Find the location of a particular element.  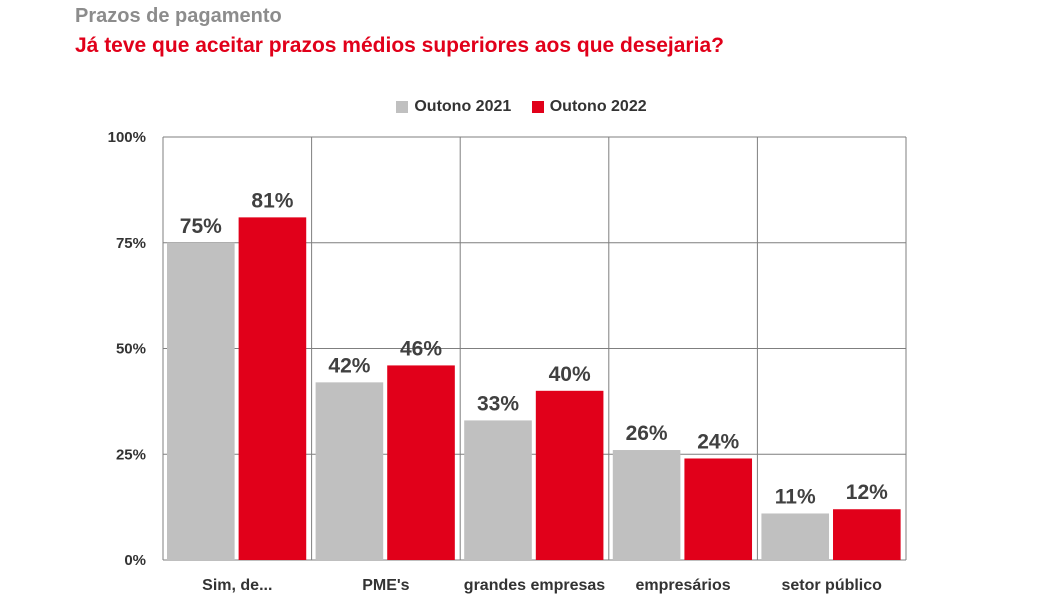

data-label: 46% is located at coordinates (421, 348).